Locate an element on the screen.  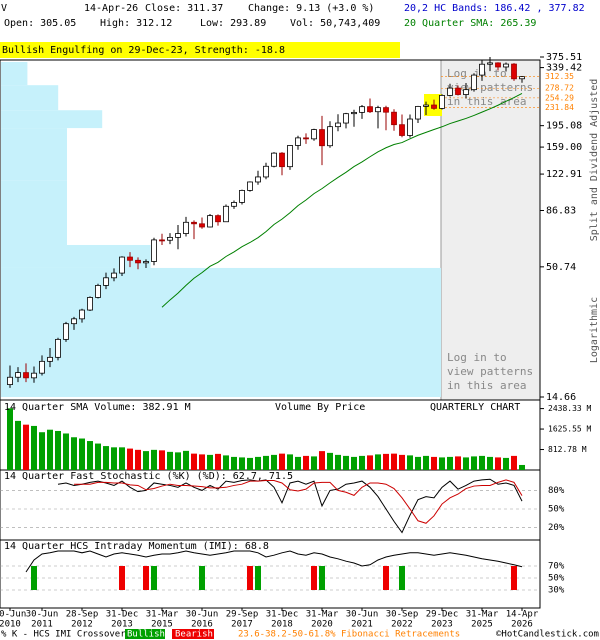
bearish-swatch is located at coordinates (193, 634).